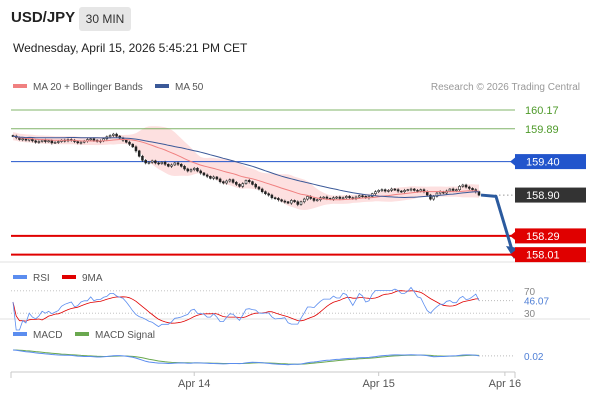 Image resolution: width=590 pixels, height=400 pixels. I want to click on ma50-line, so click(246, 167).